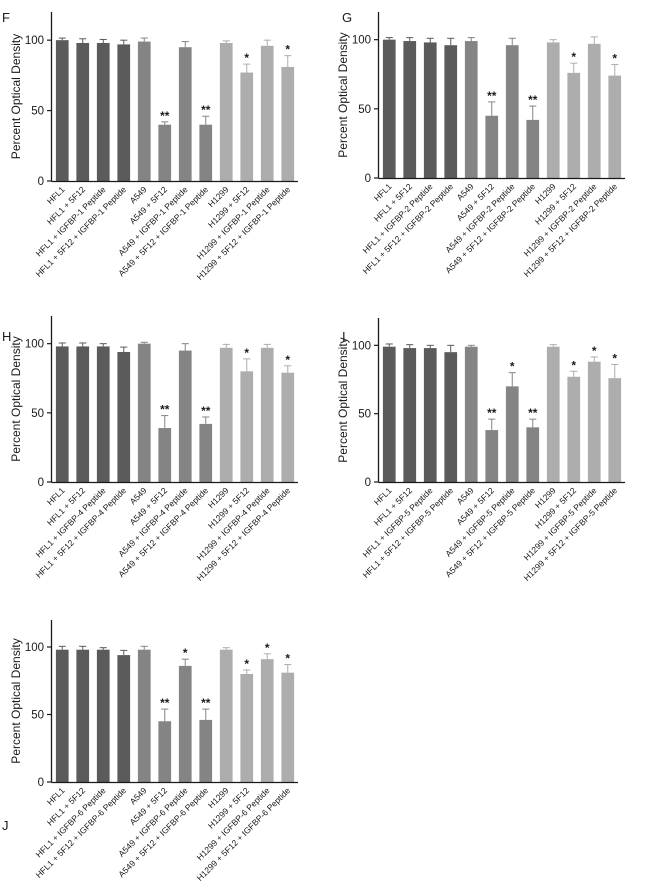  I want to click on panel-letter: H, so click(6, 336).